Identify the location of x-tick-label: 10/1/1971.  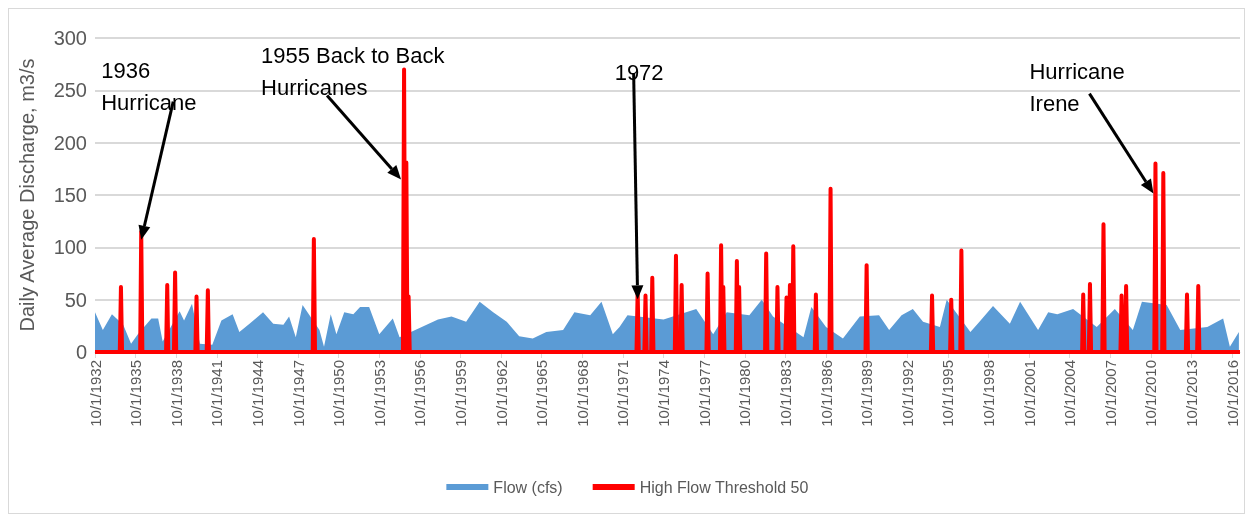
(623, 393).